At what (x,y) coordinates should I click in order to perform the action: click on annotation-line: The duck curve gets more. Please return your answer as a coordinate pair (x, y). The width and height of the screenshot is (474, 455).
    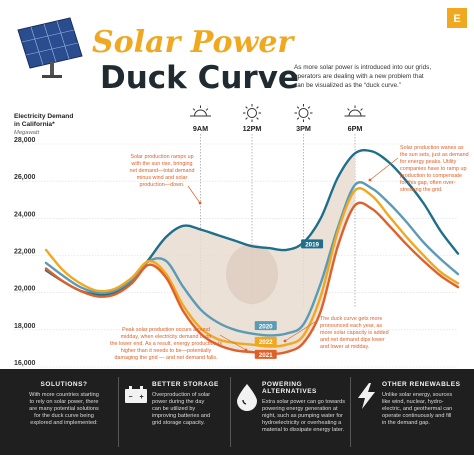
    Looking at the image, I should click on (351, 319).